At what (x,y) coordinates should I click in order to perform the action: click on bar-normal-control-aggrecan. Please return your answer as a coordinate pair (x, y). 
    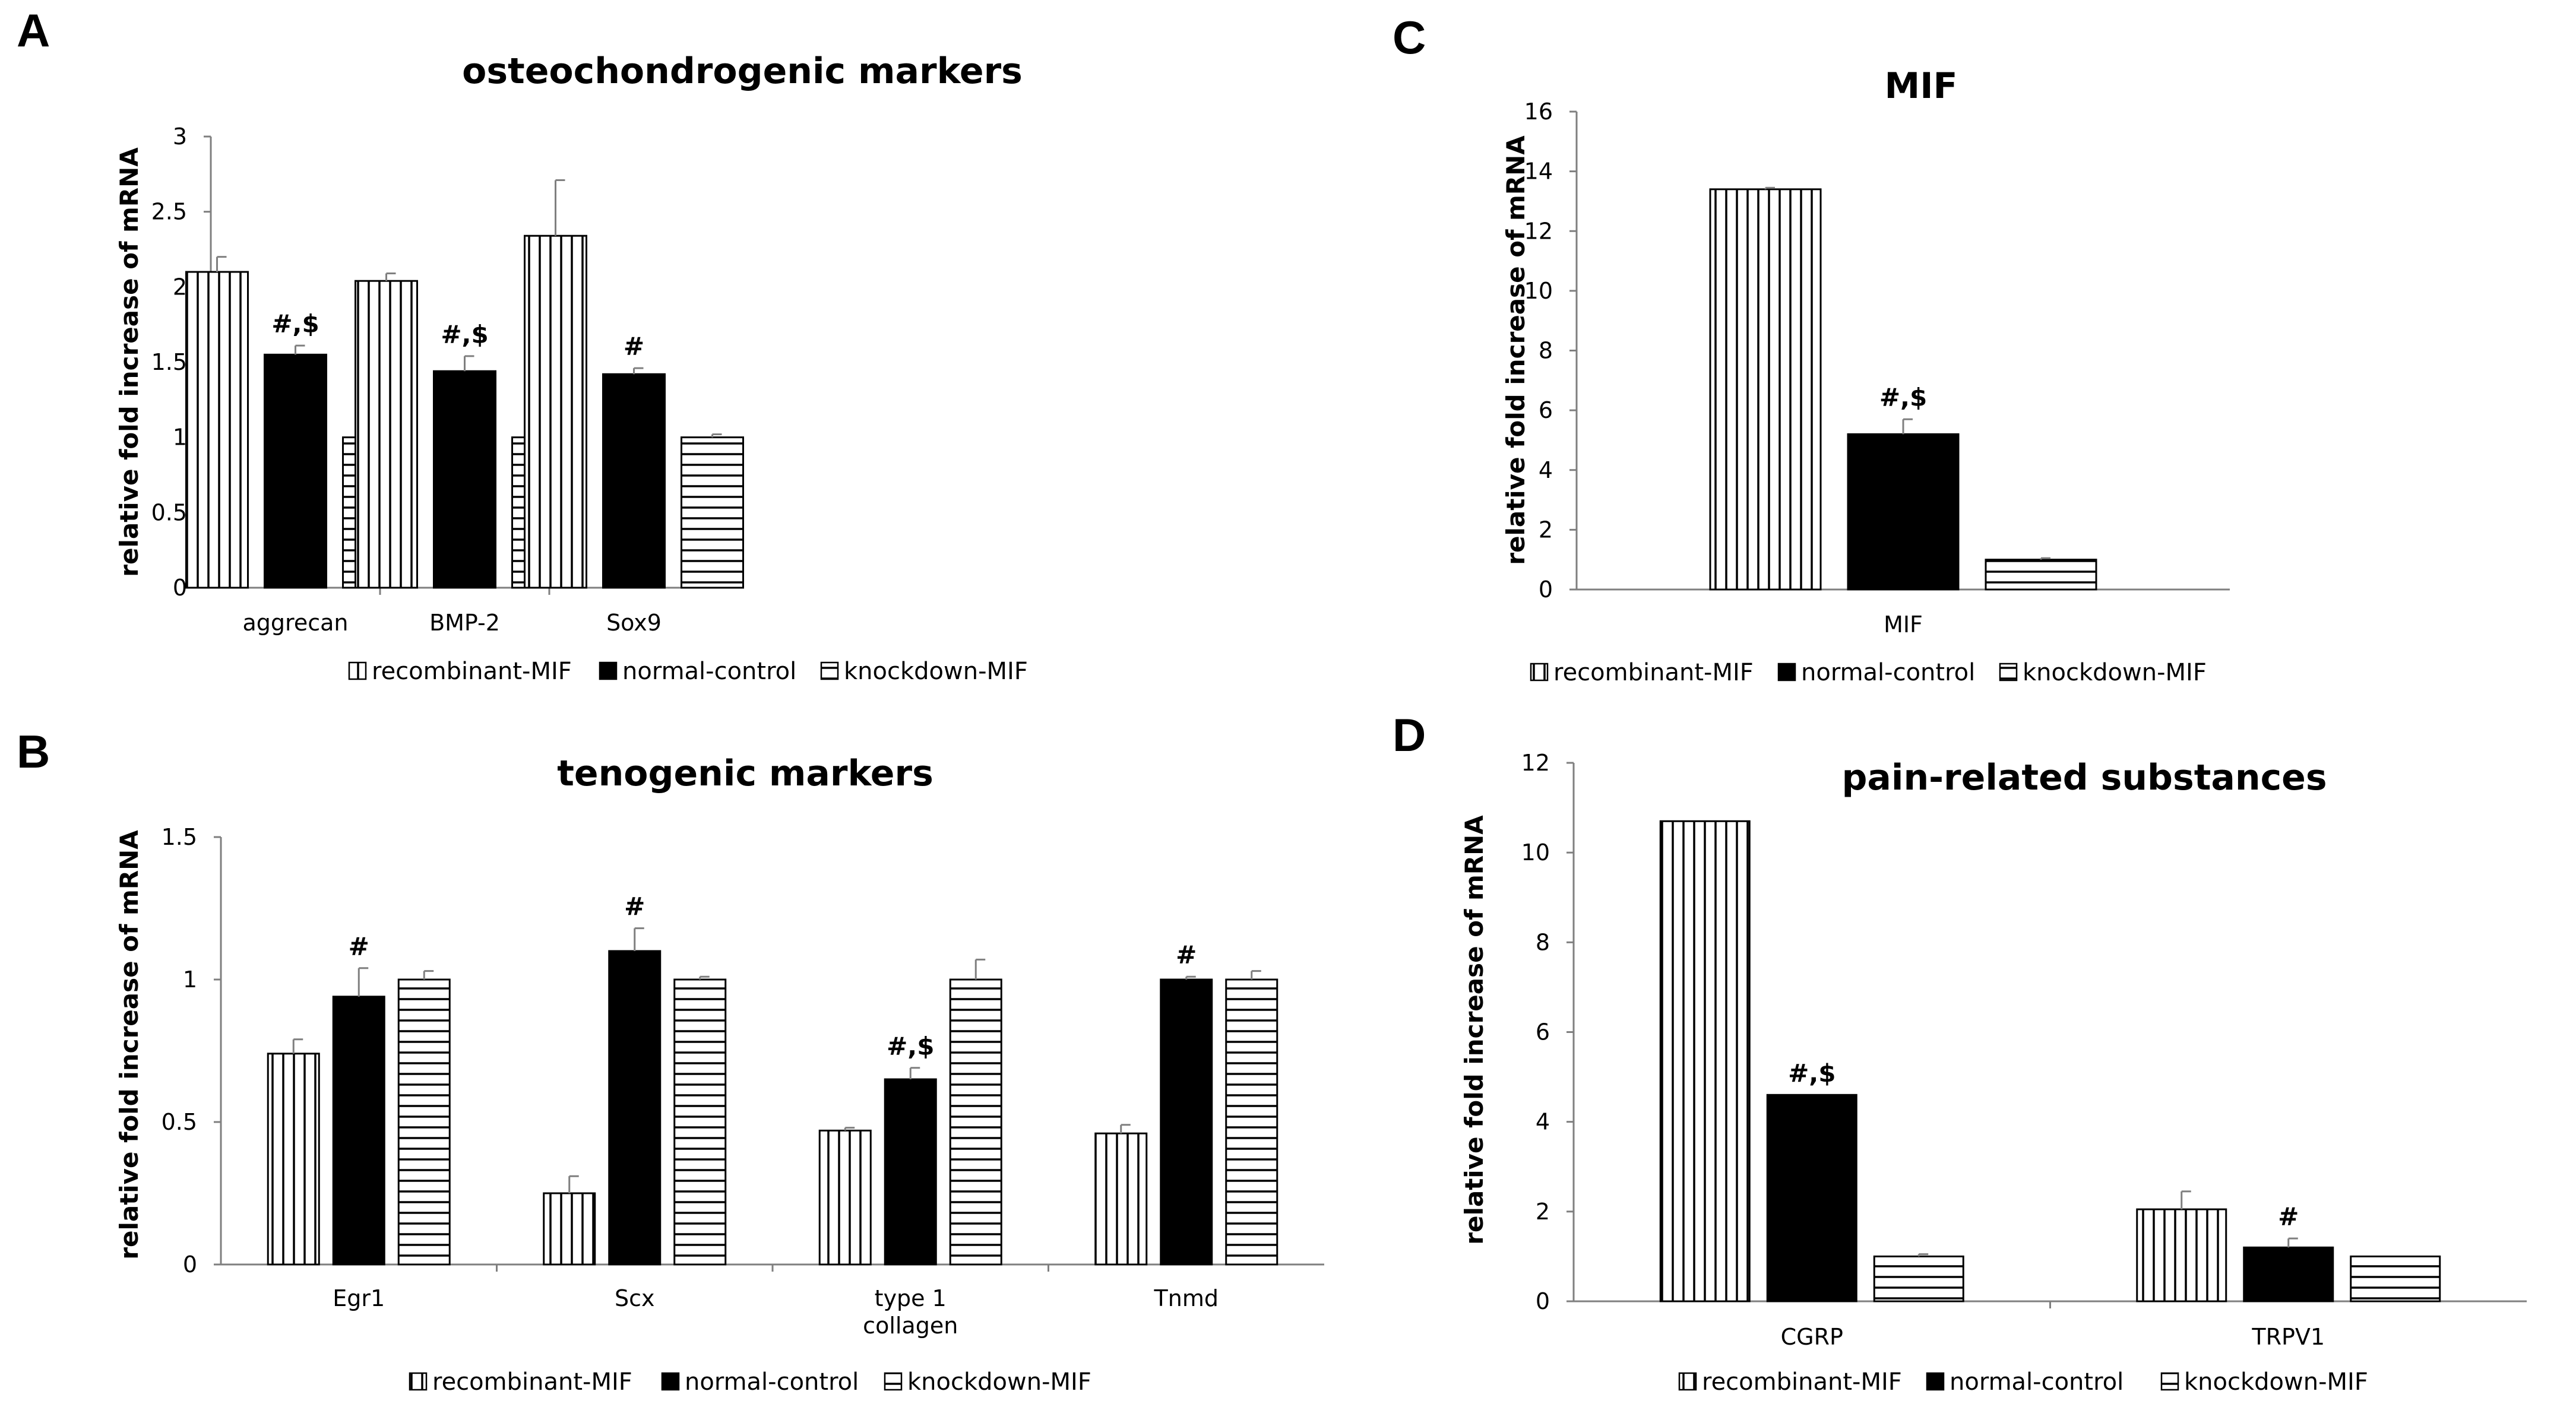
    Looking at the image, I should click on (295, 471).